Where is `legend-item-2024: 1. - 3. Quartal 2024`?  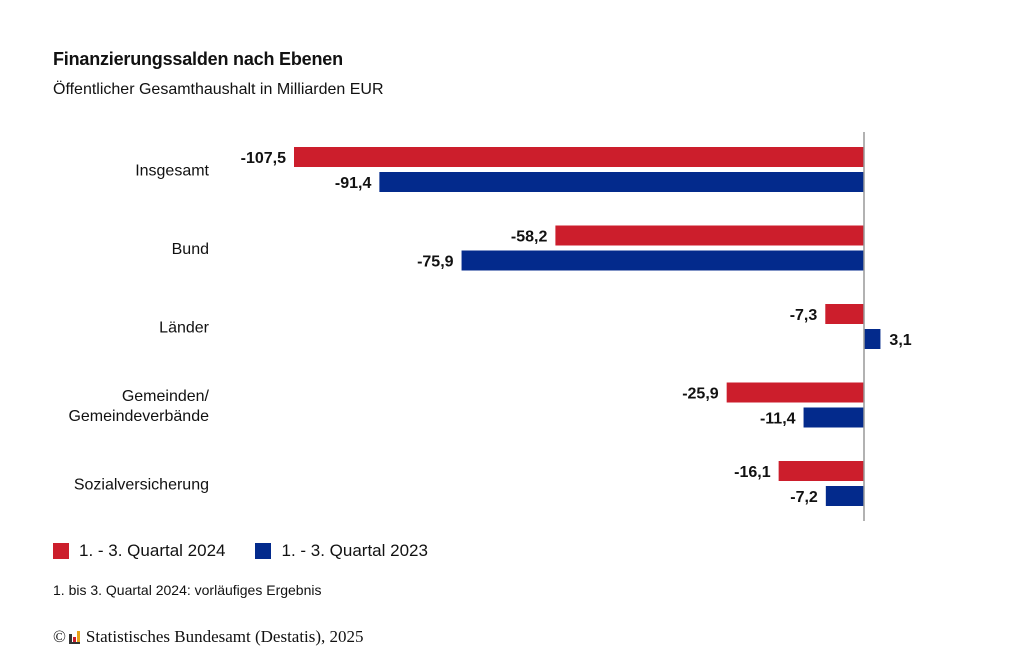
legend-item-2024: 1. - 3. Quartal 2024 is located at coordinates (139, 551).